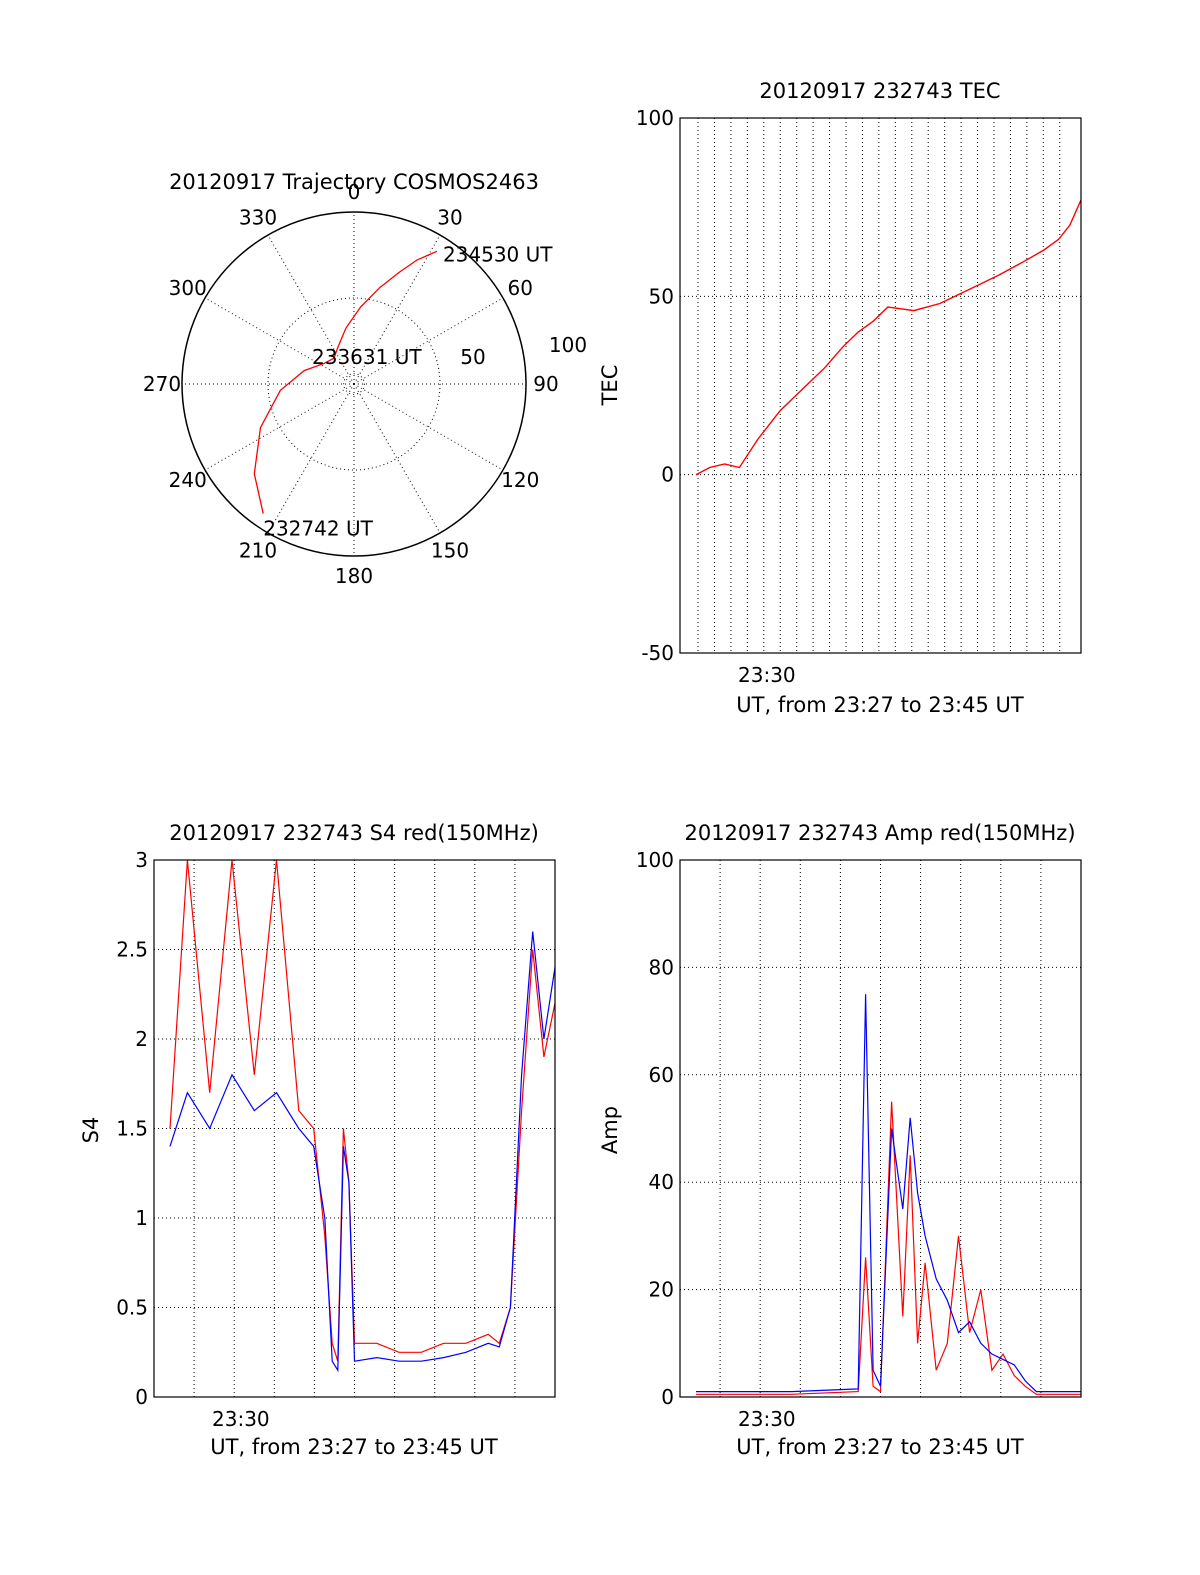 The width and height of the screenshot is (1200, 1575). I want to click on polar-angle-label: 300, so click(188, 288).